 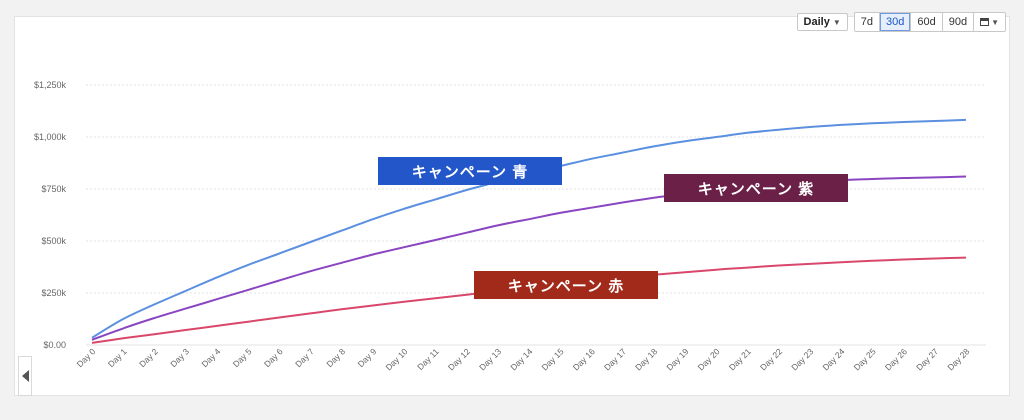 What do you see at coordinates (584, 359) in the screenshot?
I see `x-tick-label: Day 16` at bounding box center [584, 359].